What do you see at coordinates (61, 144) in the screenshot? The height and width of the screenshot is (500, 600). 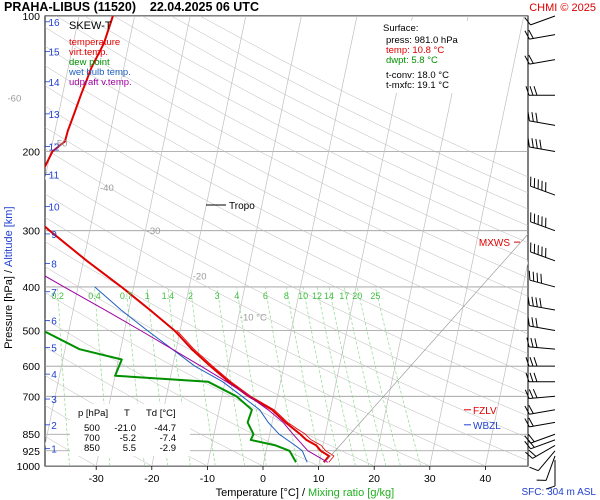 I see `isotherm-label: -50` at bounding box center [61, 144].